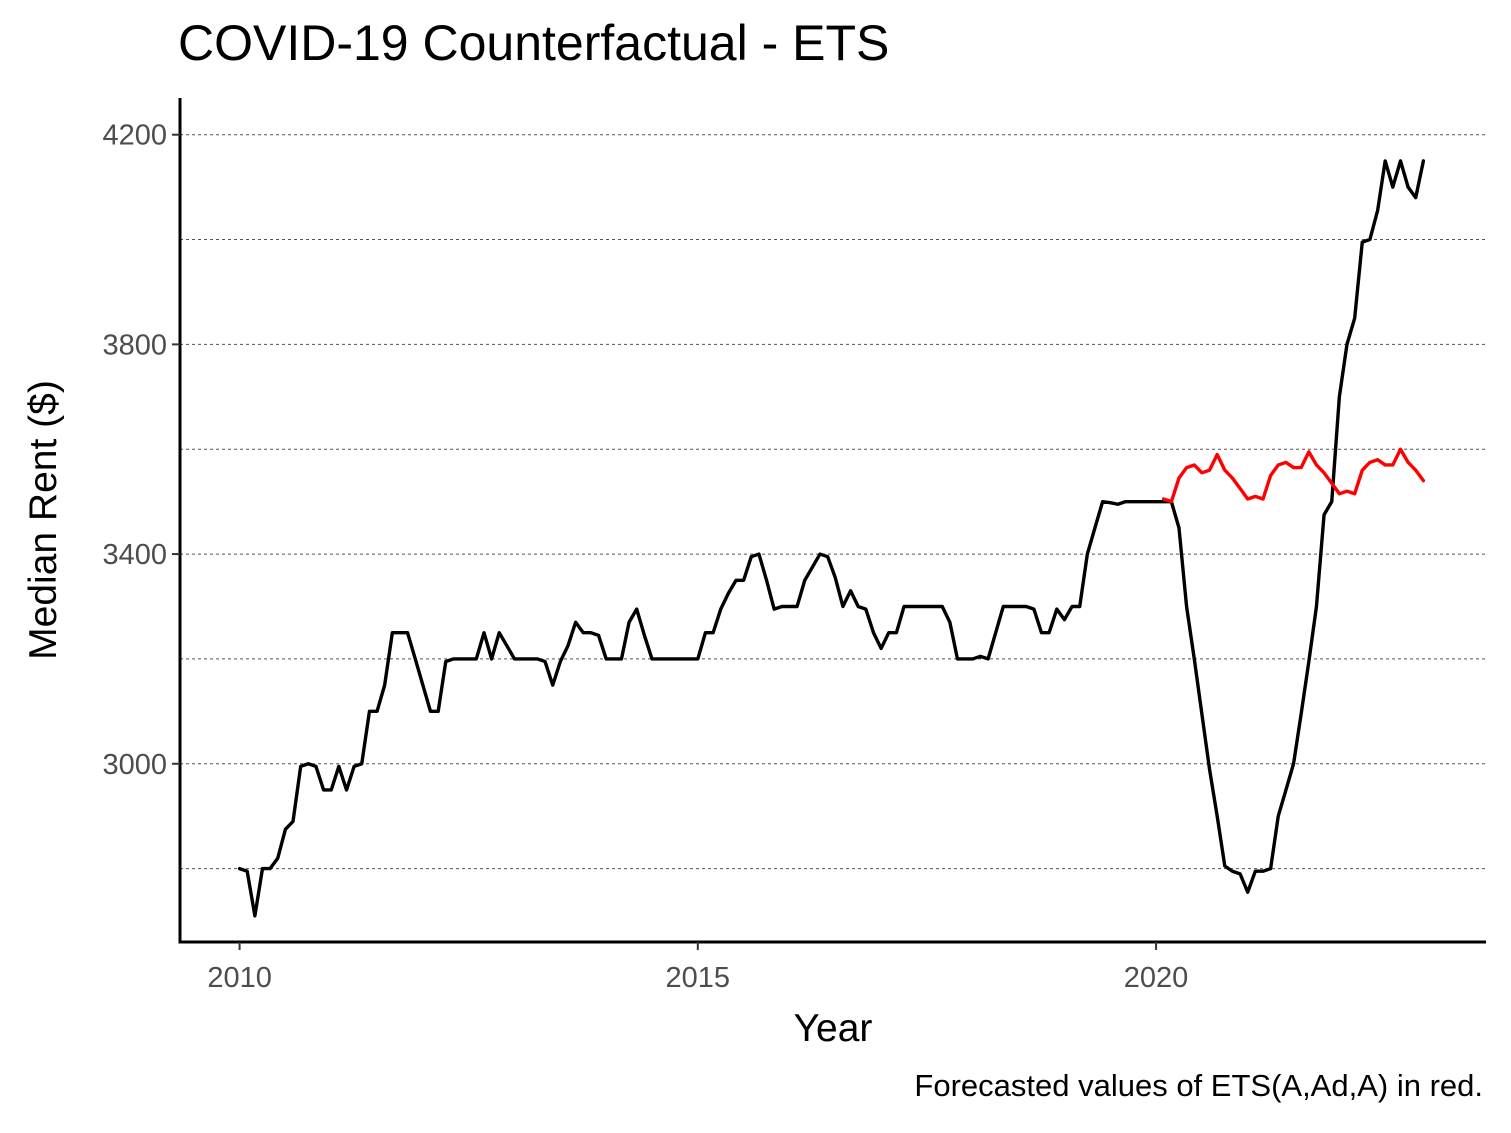  Describe the element at coordinates (43, 520) in the screenshot. I see `y-axis-title: Median Rent ($)` at that location.